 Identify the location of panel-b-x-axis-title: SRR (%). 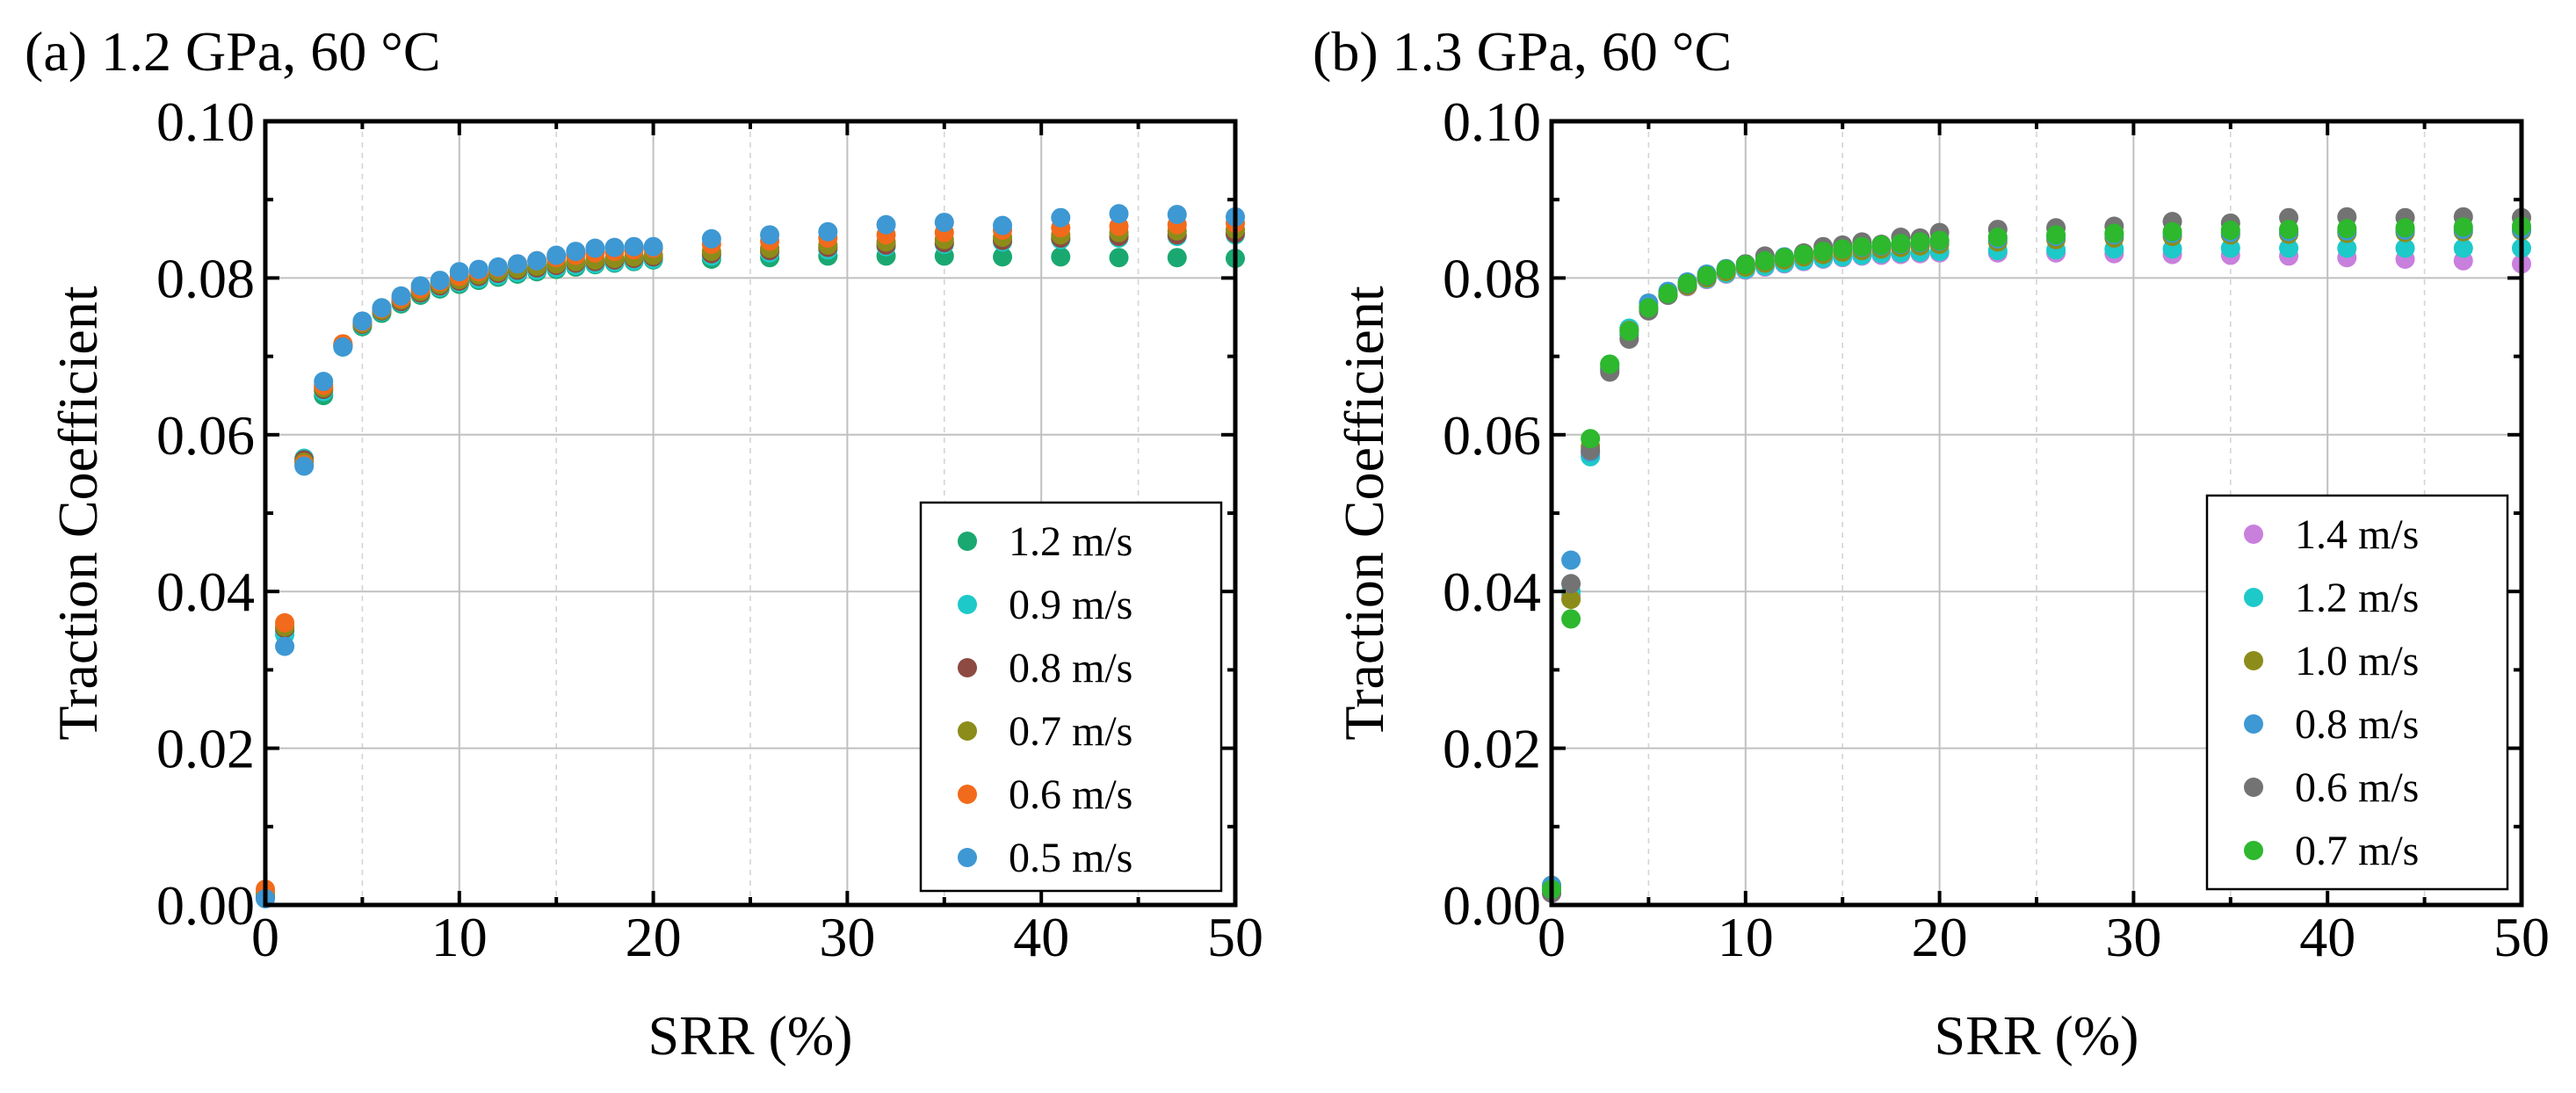
(2037, 1036).